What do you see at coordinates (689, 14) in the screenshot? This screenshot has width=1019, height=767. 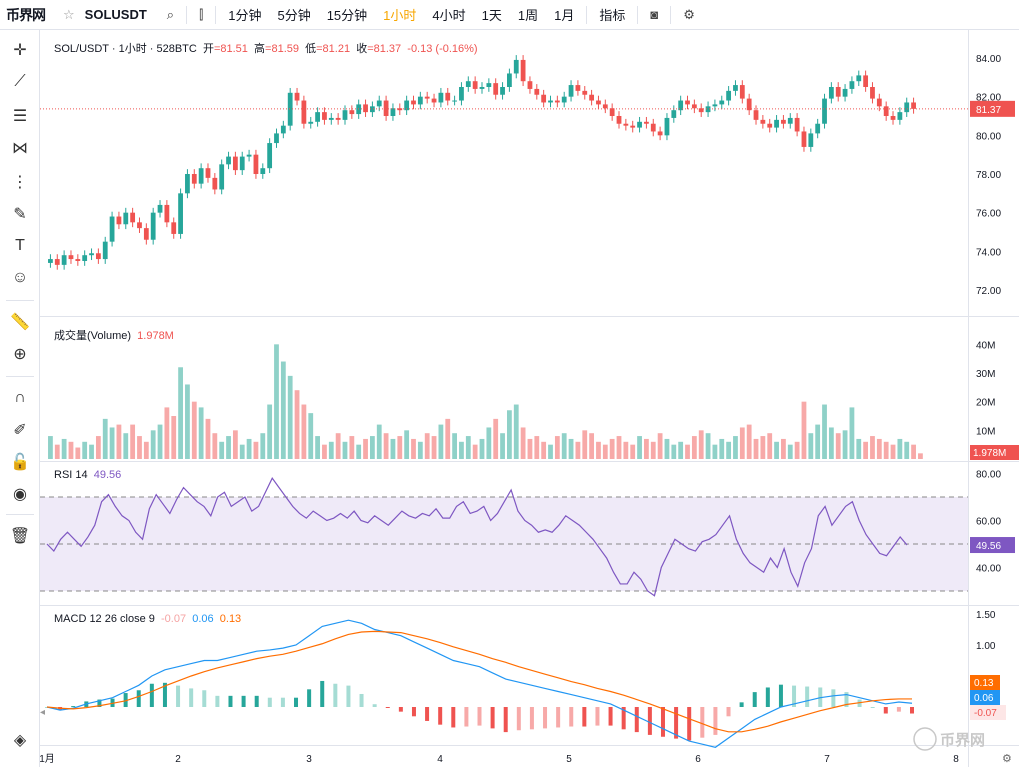 I see `gear-icon: ⚙` at bounding box center [689, 14].